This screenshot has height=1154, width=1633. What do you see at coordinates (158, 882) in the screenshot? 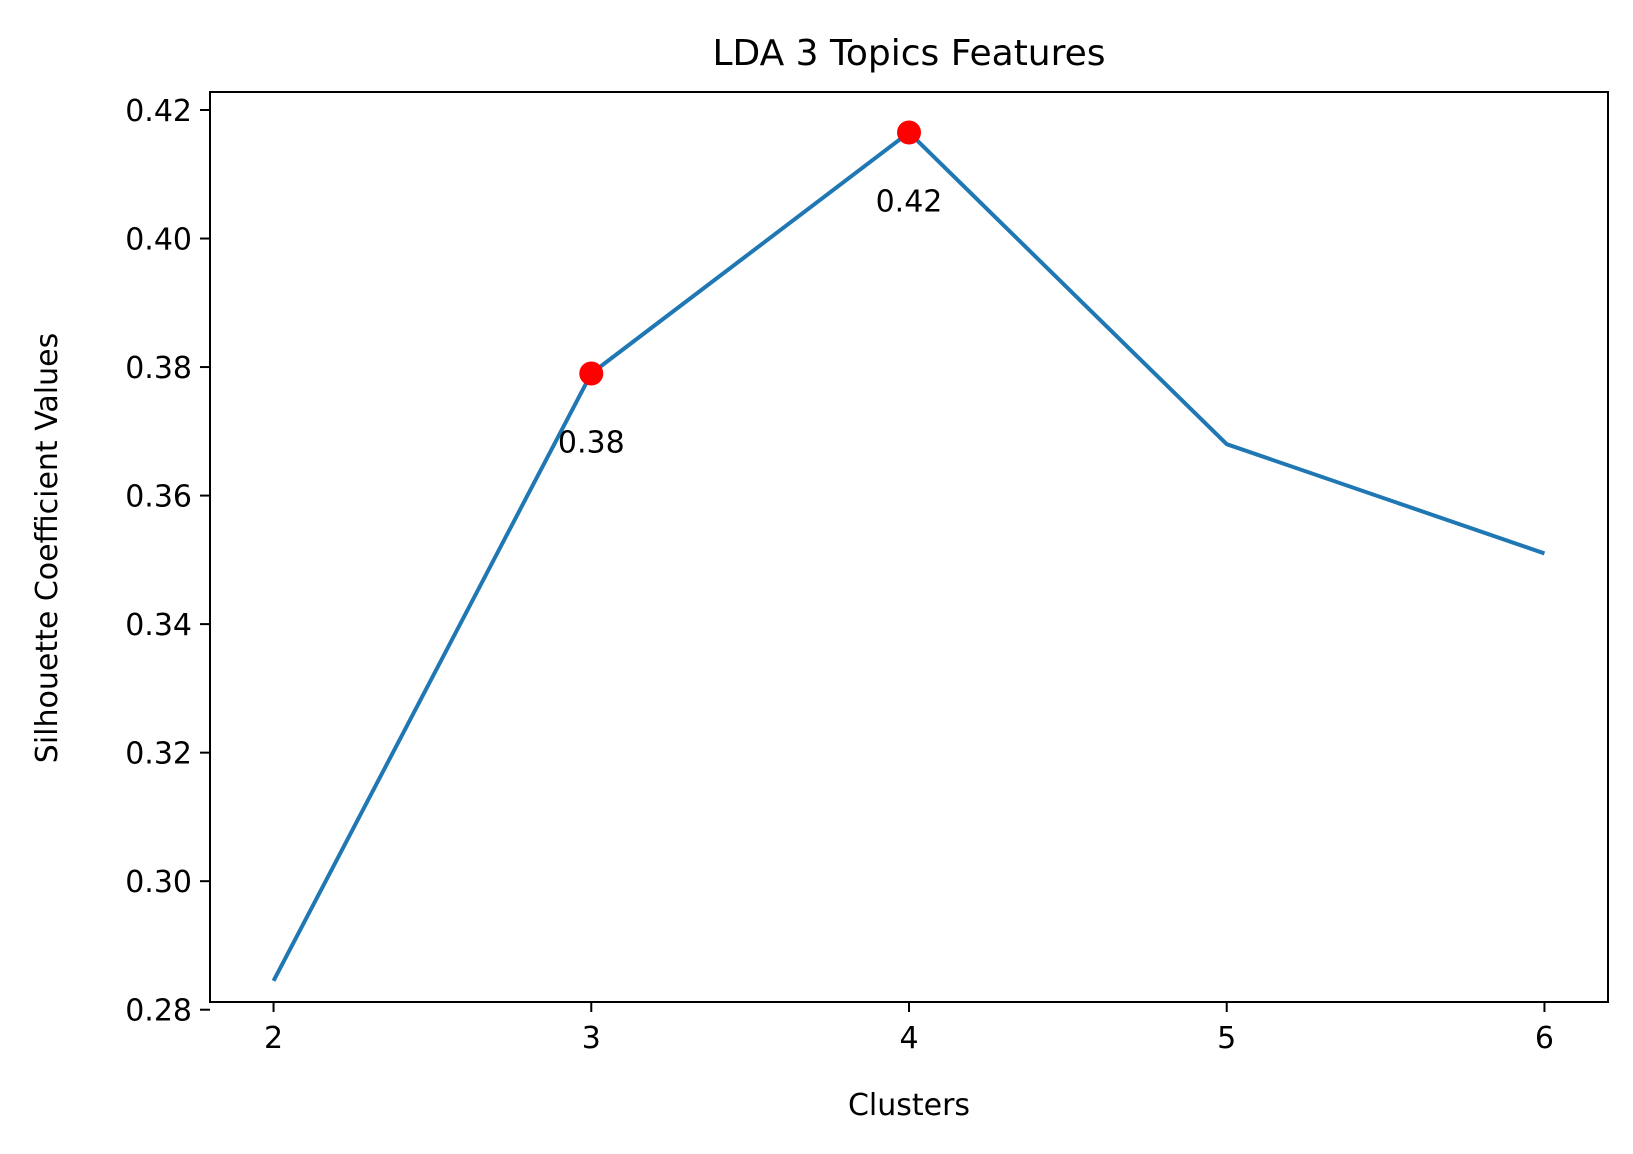
I see `y-tick-label: 0.30` at bounding box center [158, 882].